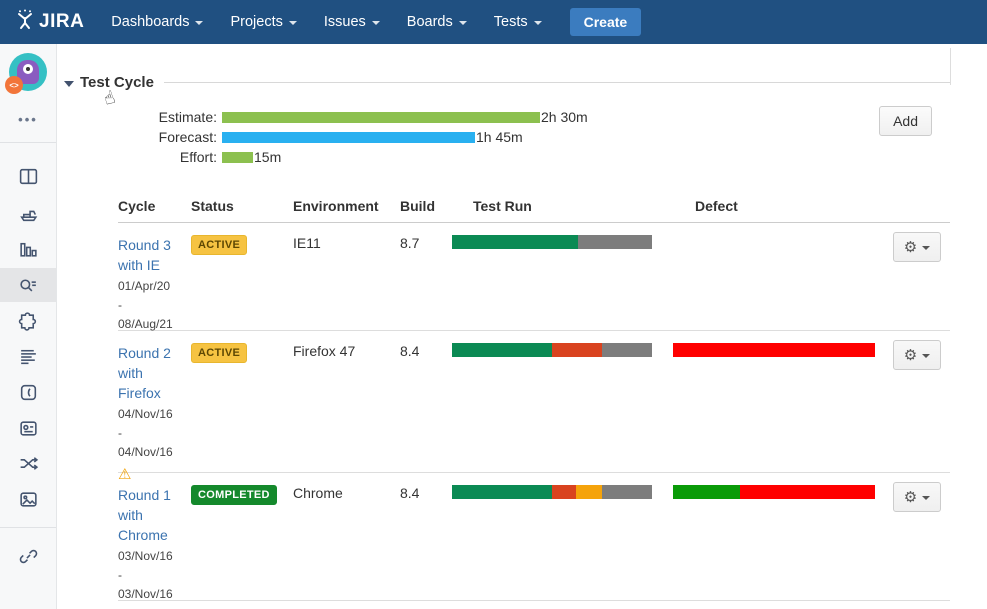  I want to click on bar-segment-wip, so click(589, 492).